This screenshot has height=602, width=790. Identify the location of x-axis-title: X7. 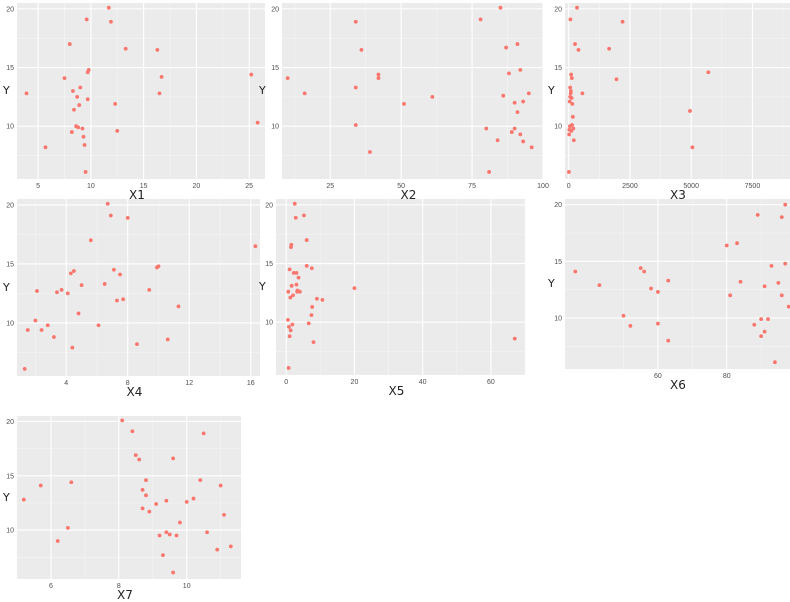
(125, 595).